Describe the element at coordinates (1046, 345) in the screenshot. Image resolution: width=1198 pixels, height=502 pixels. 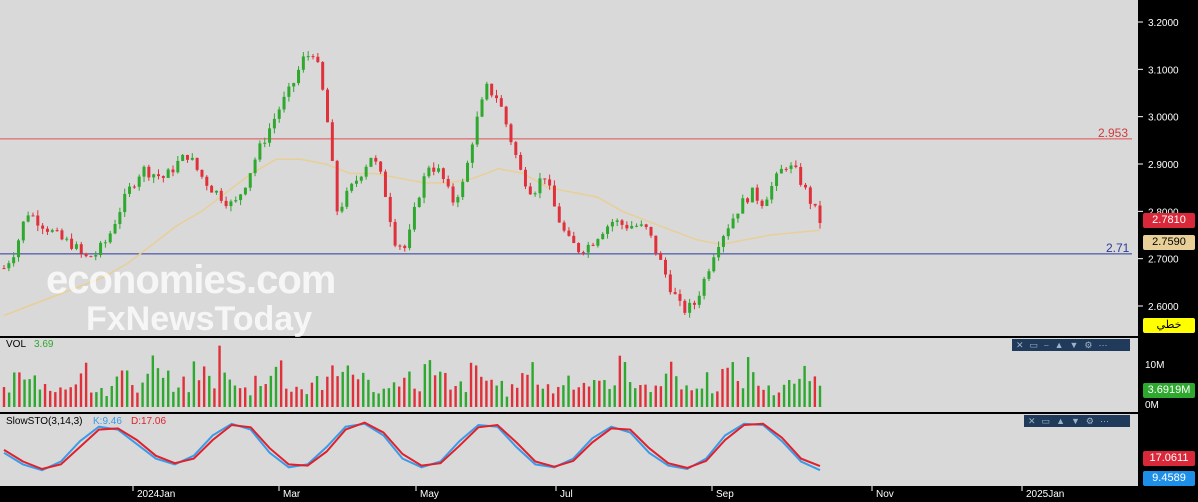
I see `minimize-icon: ⎯` at that location.